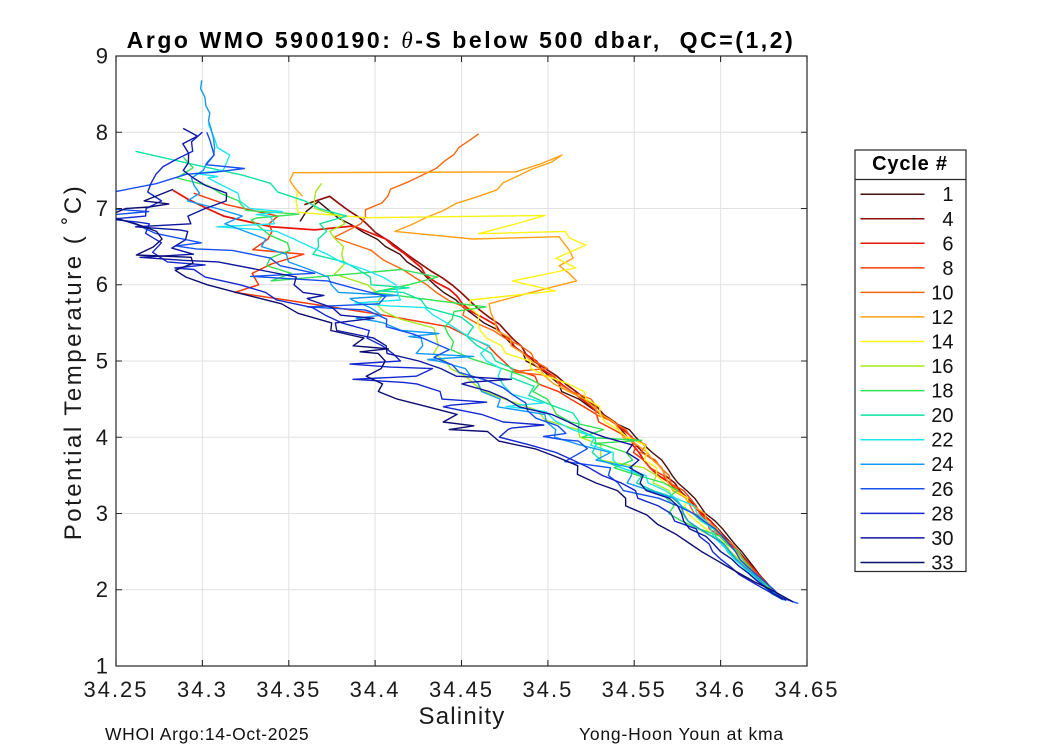 The image size is (1050, 755). I want to click on svg-text: 22, so click(942, 441).